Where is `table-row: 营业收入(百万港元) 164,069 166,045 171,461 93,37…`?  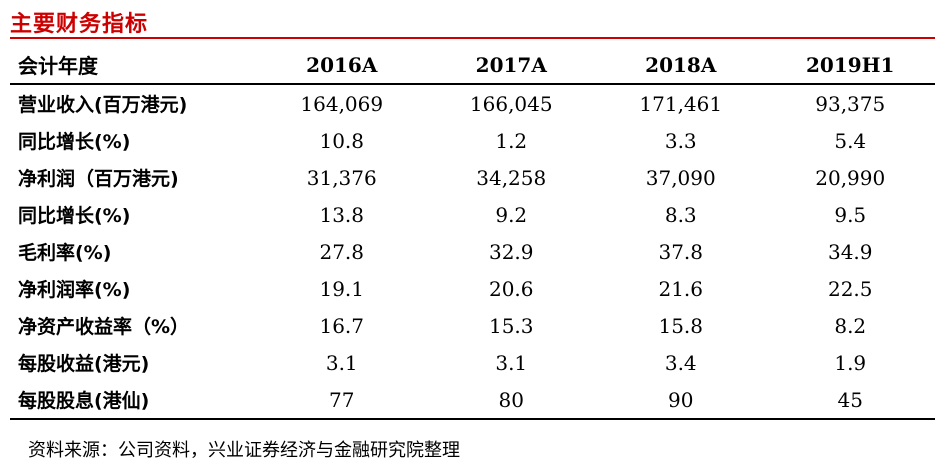
table-row: 营业收入(百万港元) 164,069 166,045 171,461 93,37… is located at coordinates (472, 103).